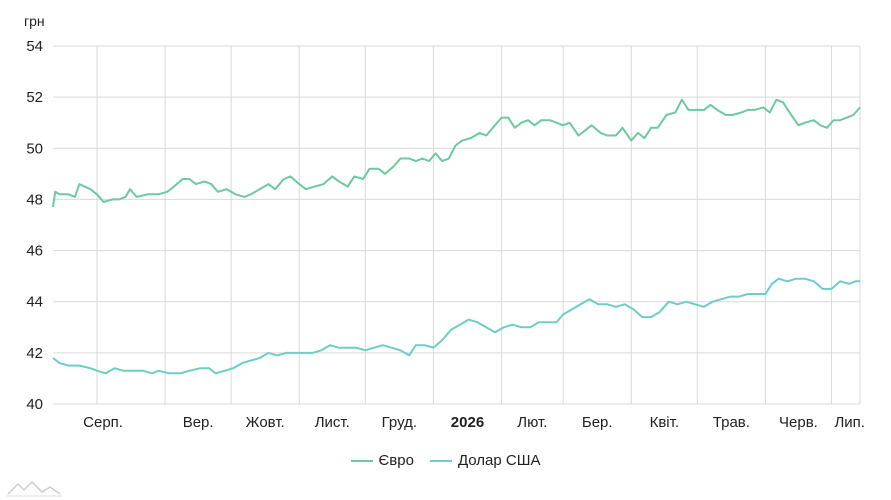  Describe the element at coordinates (198, 422) in the screenshot. I see `x-tick-label: Вер.` at that location.